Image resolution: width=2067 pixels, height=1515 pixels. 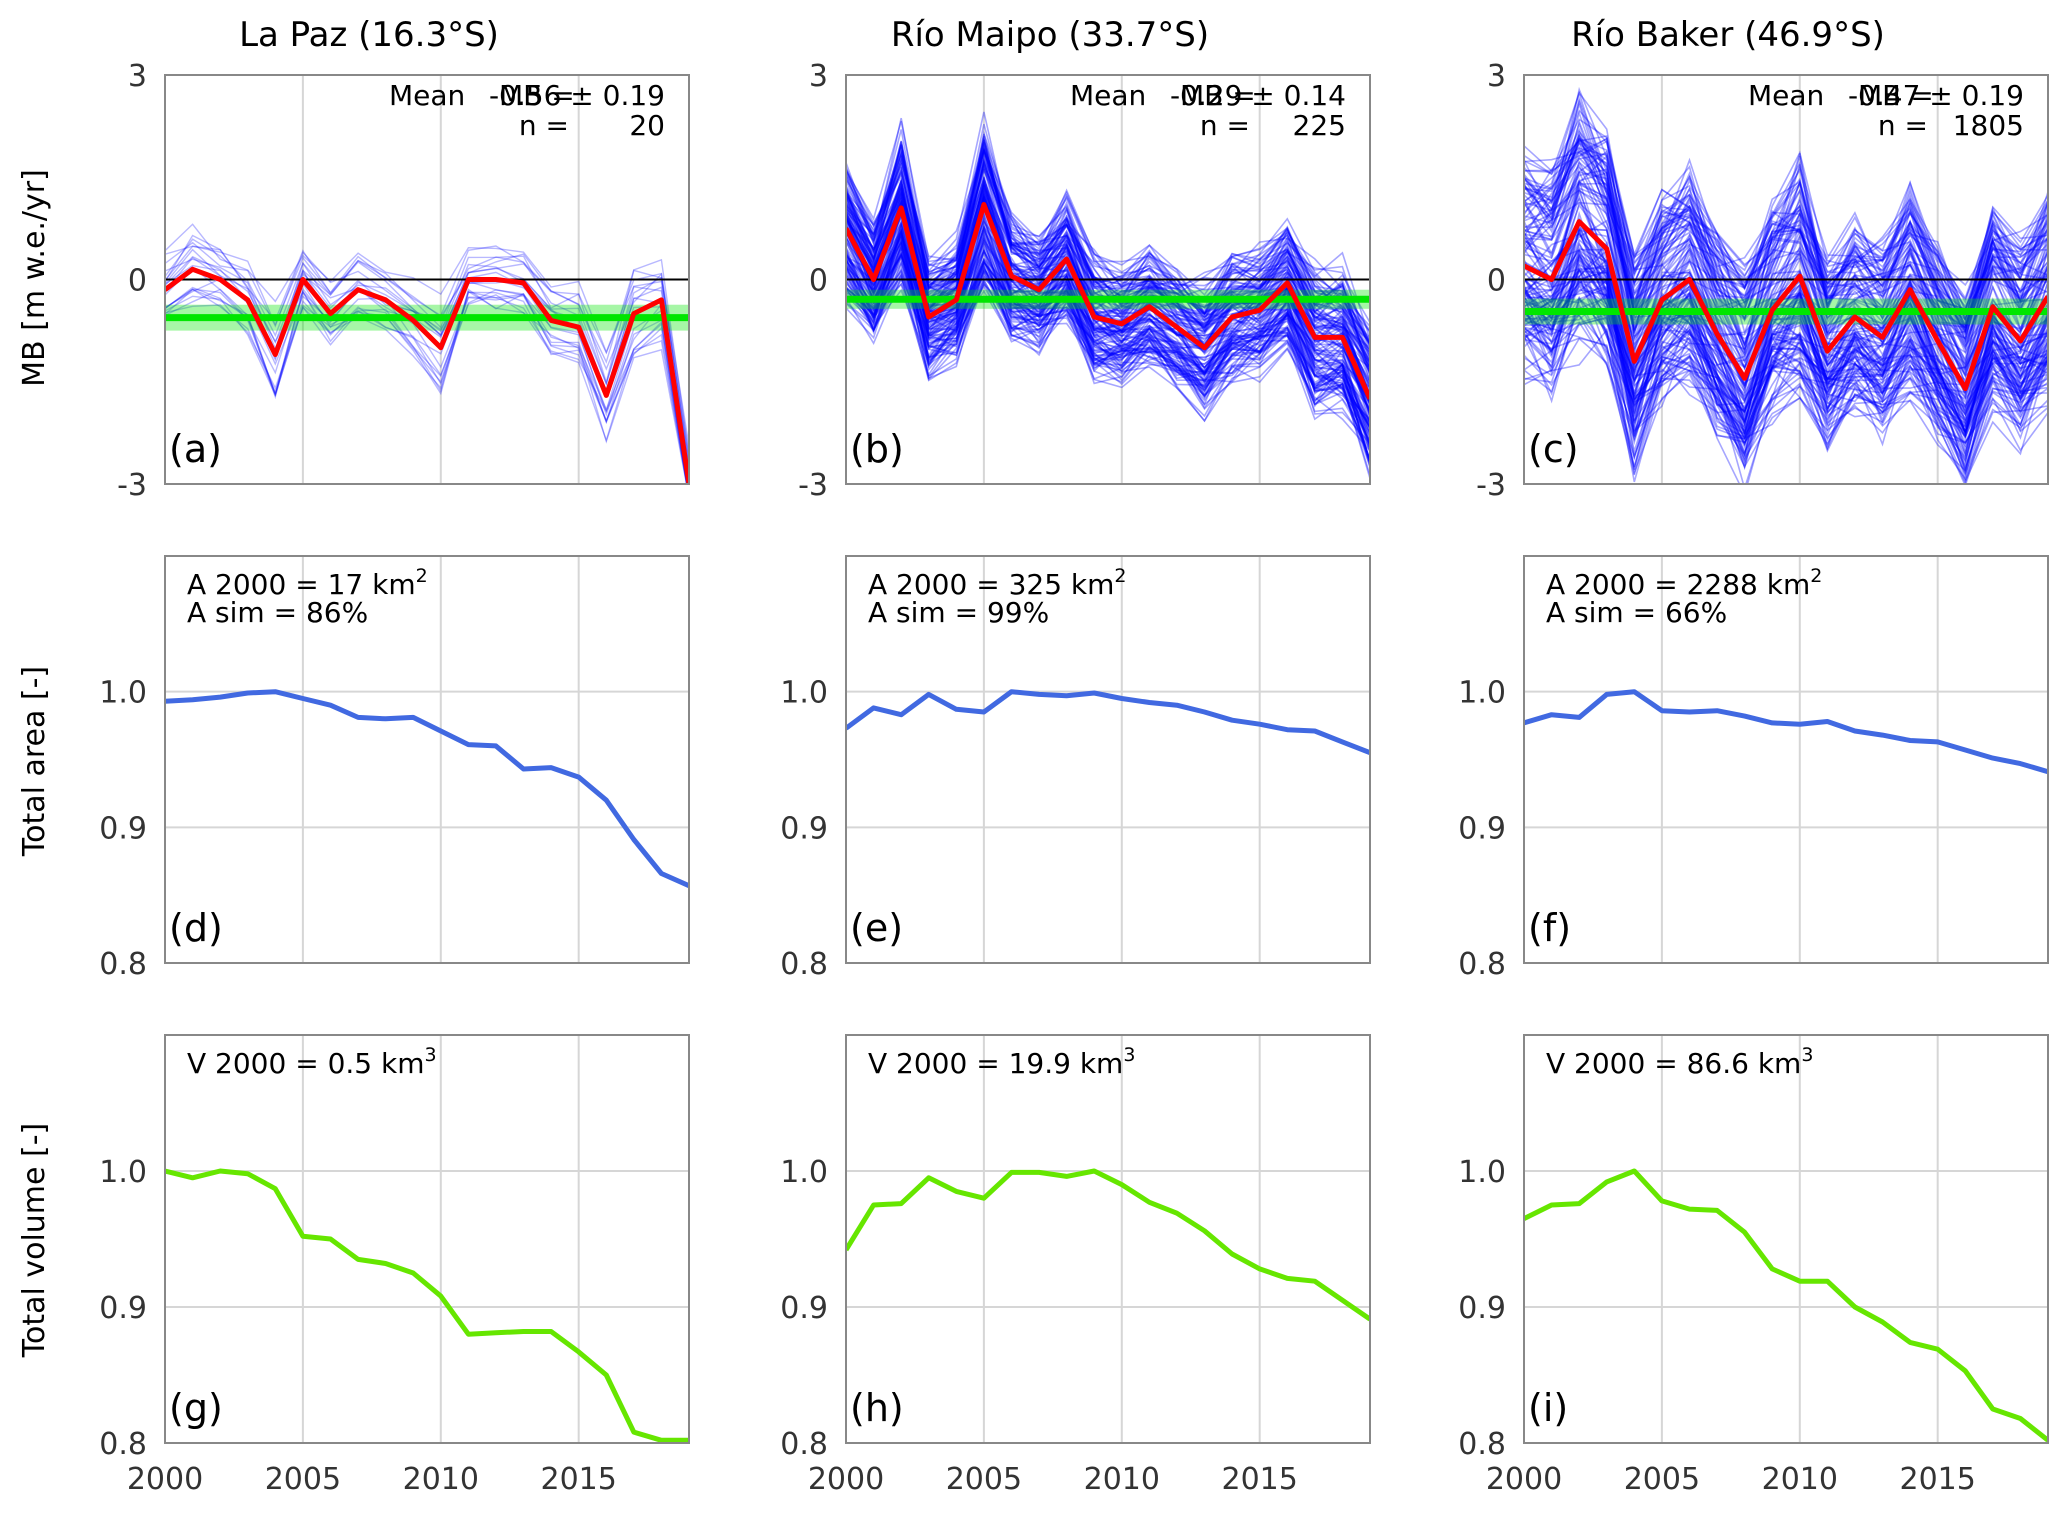 What do you see at coordinates (34, 1241) in the screenshot?
I see `ylabel-total-volume: Total volume [-]` at bounding box center [34, 1241].